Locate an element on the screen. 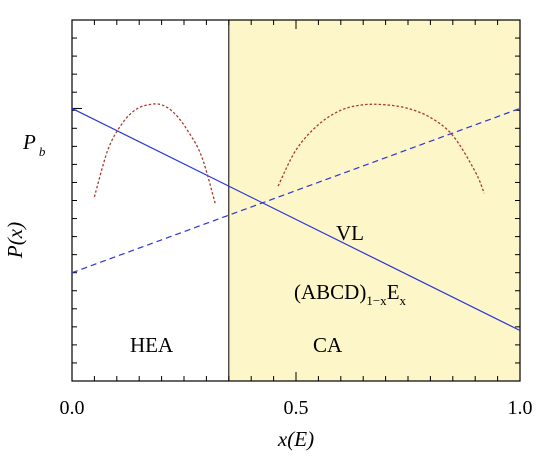  region-label-vl: VL is located at coordinates (350, 233).